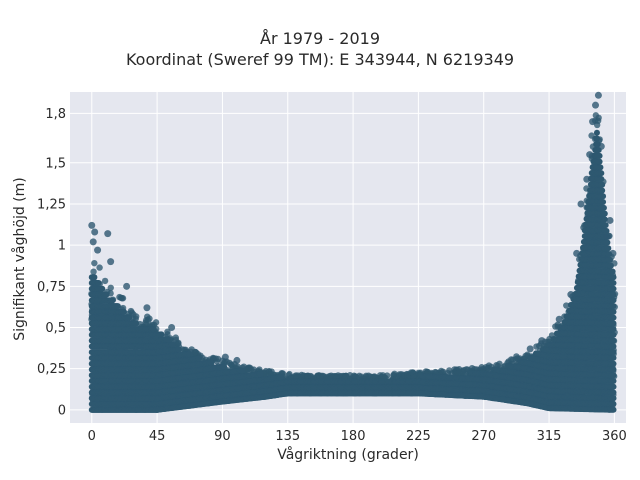 This screenshot has height=480, width=640. I want to click on x-tick-label: 225, so click(418, 436).